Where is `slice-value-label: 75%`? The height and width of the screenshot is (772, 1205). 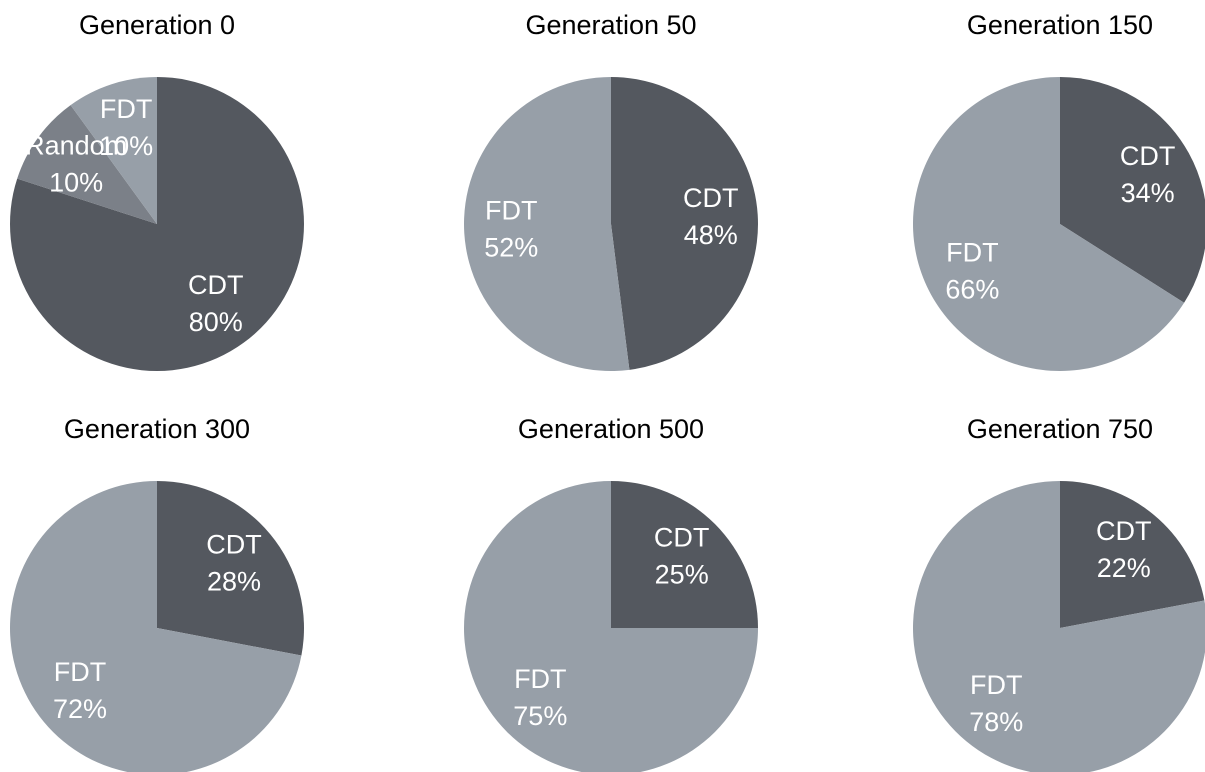
slice-value-label: 75% is located at coordinates (540, 716).